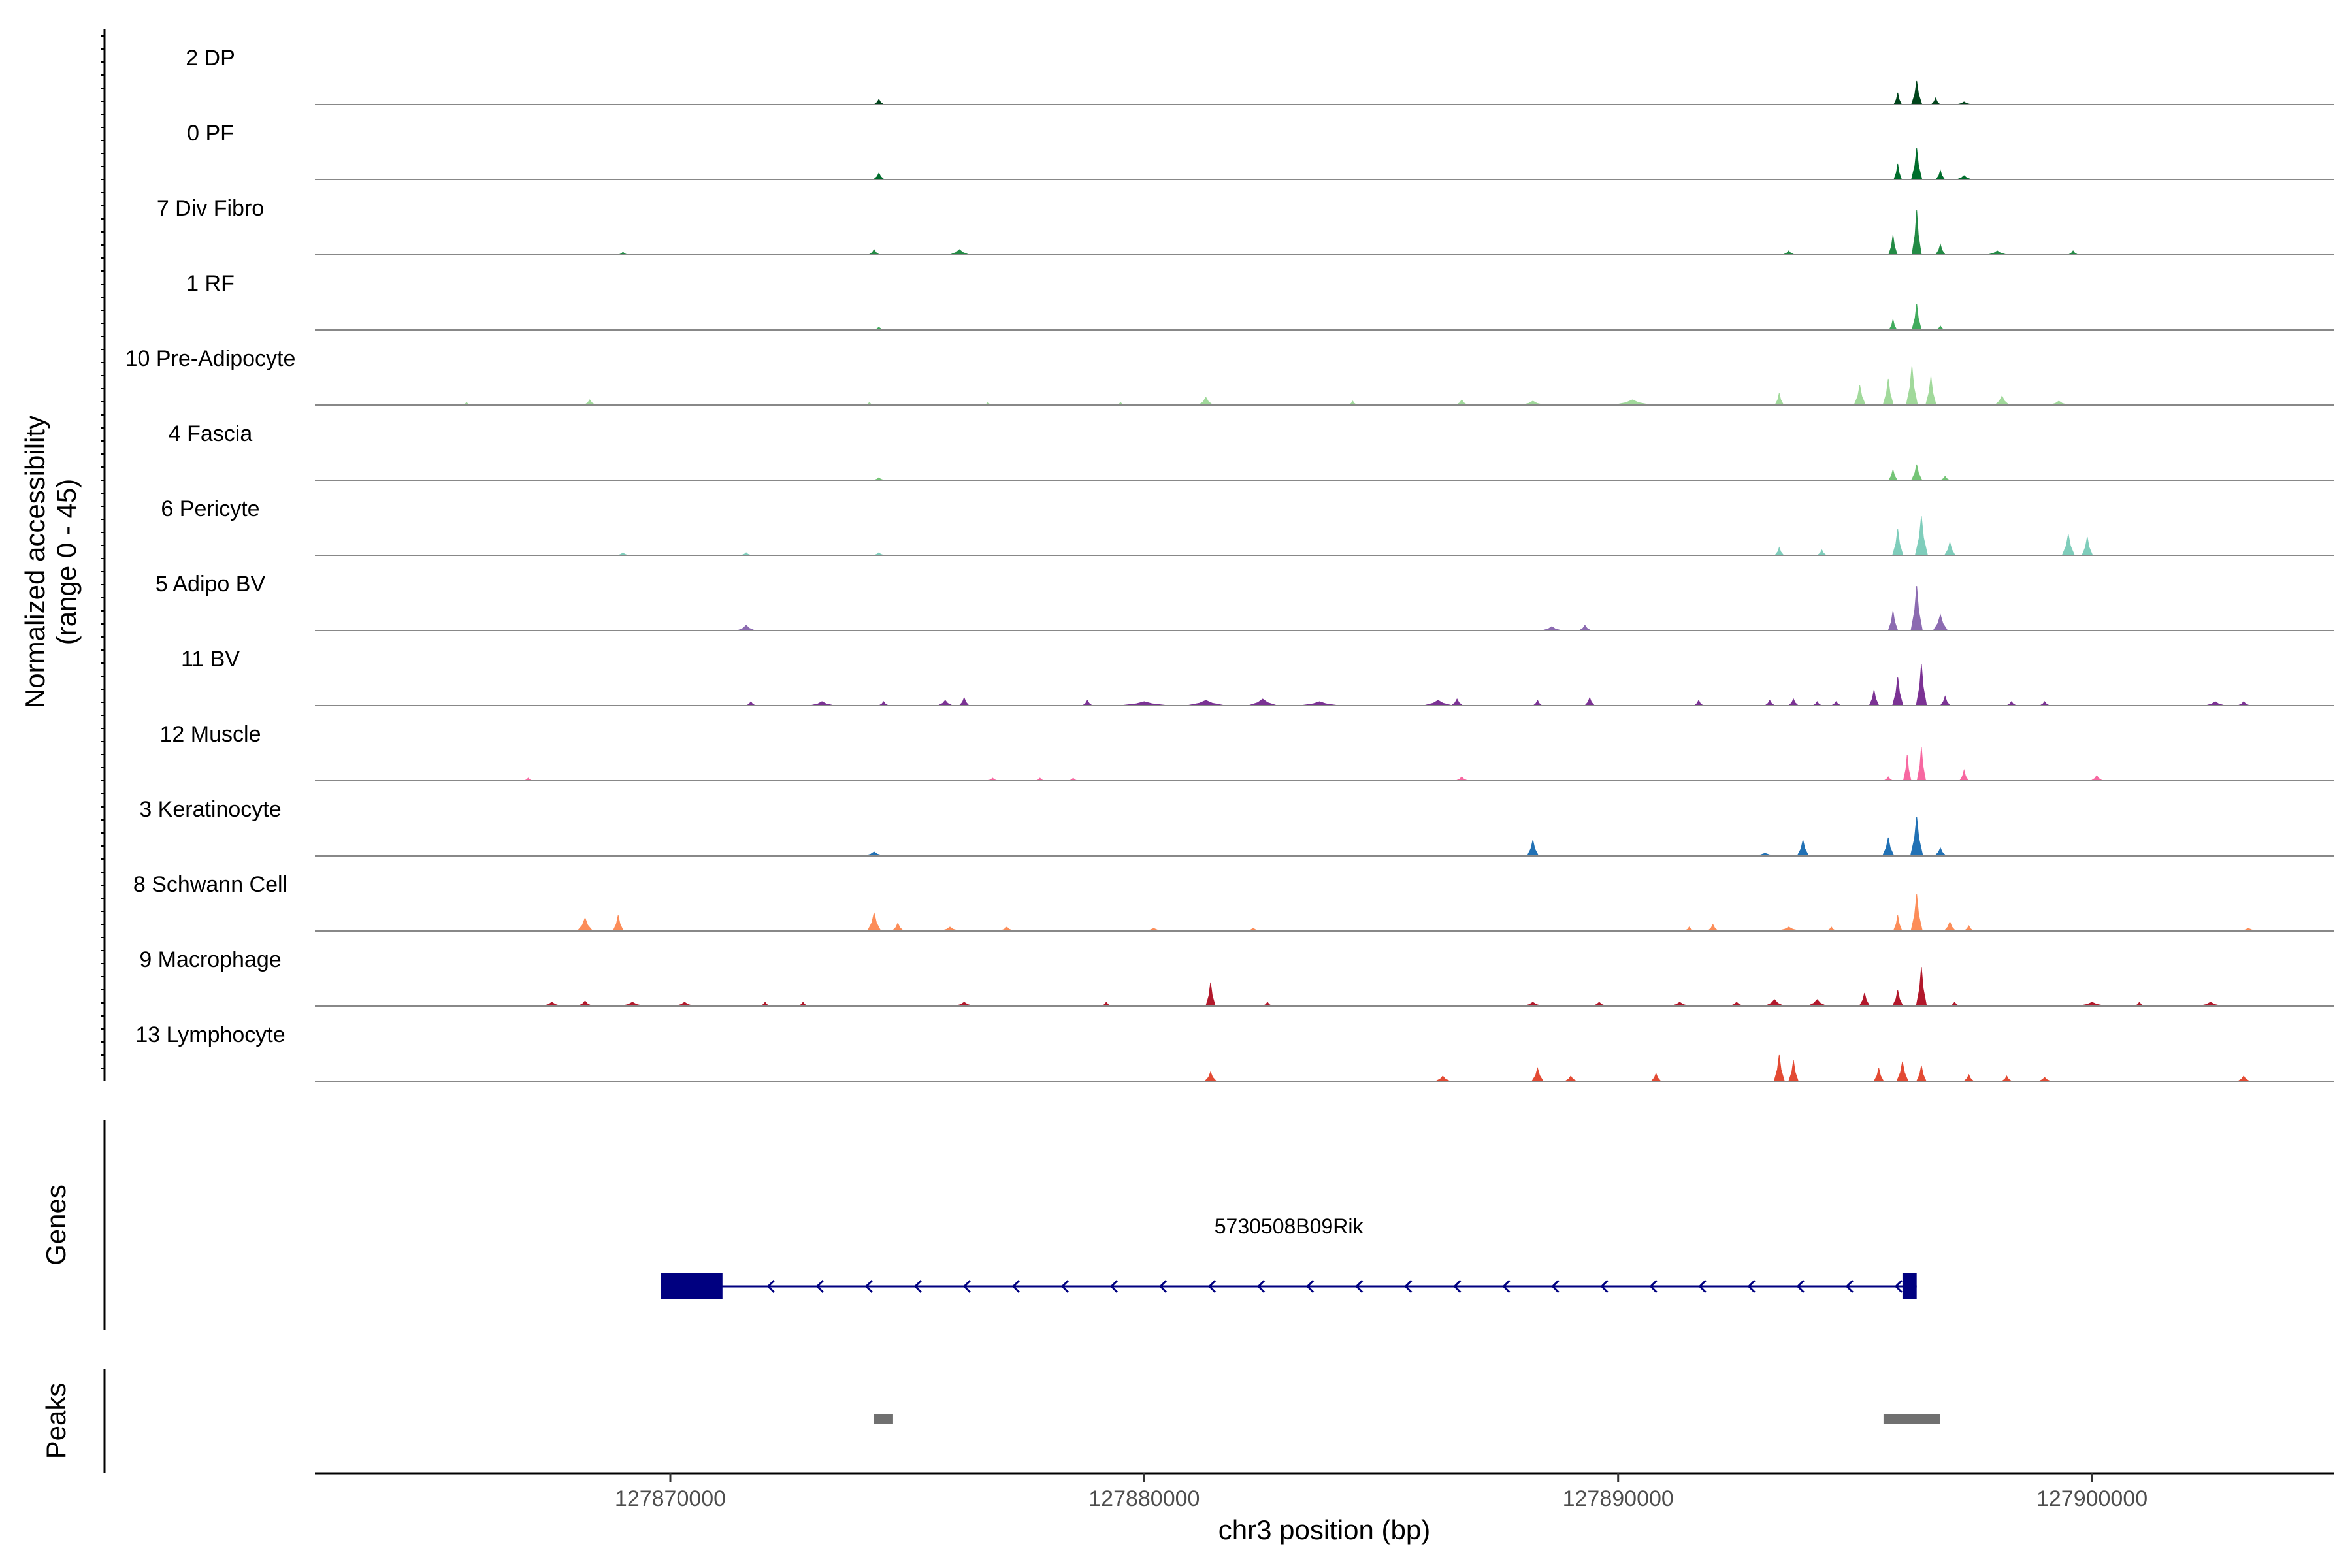  What do you see at coordinates (211, 433) in the screenshot?
I see `track-label: 4 Fascia` at bounding box center [211, 433].